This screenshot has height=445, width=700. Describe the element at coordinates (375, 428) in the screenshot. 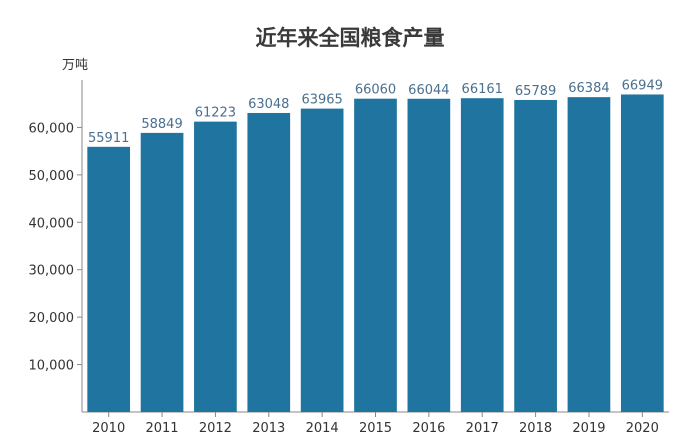

I see `x-tick-label: 2015` at that location.